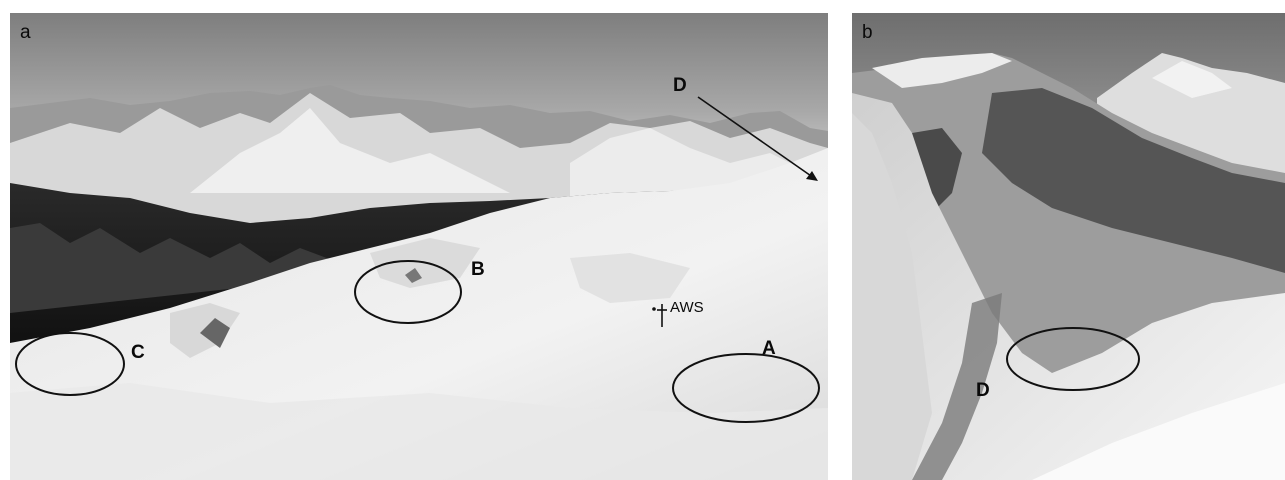 This screenshot has width=1285, height=480. Describe the element at coordinates (687, 307) in the screenshot. I see `label-aws: AWS` at that location.